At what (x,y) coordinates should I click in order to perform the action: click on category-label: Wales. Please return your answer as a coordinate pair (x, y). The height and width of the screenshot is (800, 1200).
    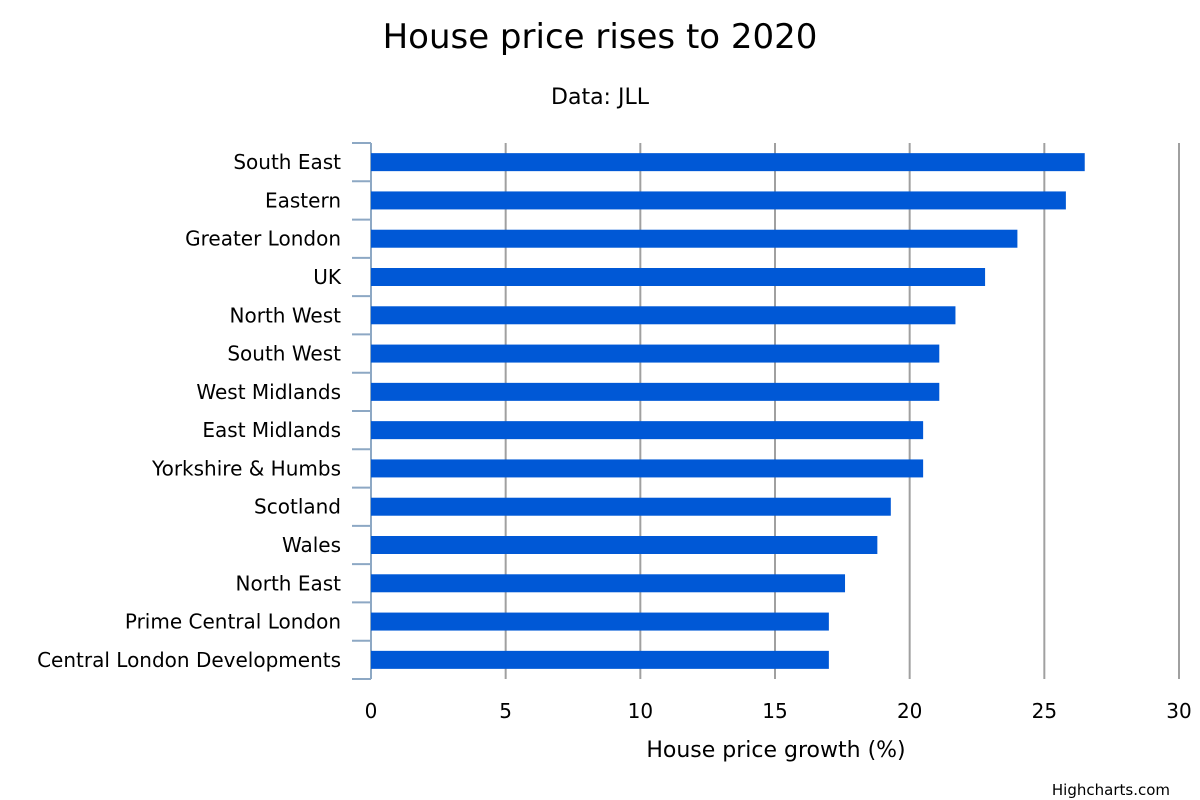
    Looking at the image, I should click on (311, 545).